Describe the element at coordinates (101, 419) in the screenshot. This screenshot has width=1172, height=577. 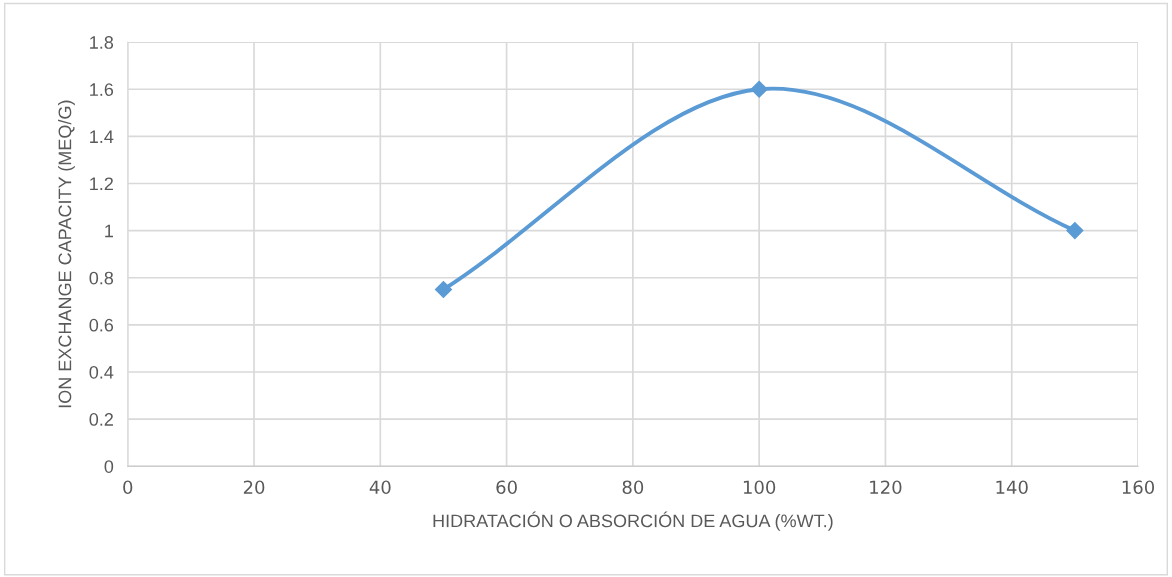
I see `y-tick-label: 0.2` at that location.